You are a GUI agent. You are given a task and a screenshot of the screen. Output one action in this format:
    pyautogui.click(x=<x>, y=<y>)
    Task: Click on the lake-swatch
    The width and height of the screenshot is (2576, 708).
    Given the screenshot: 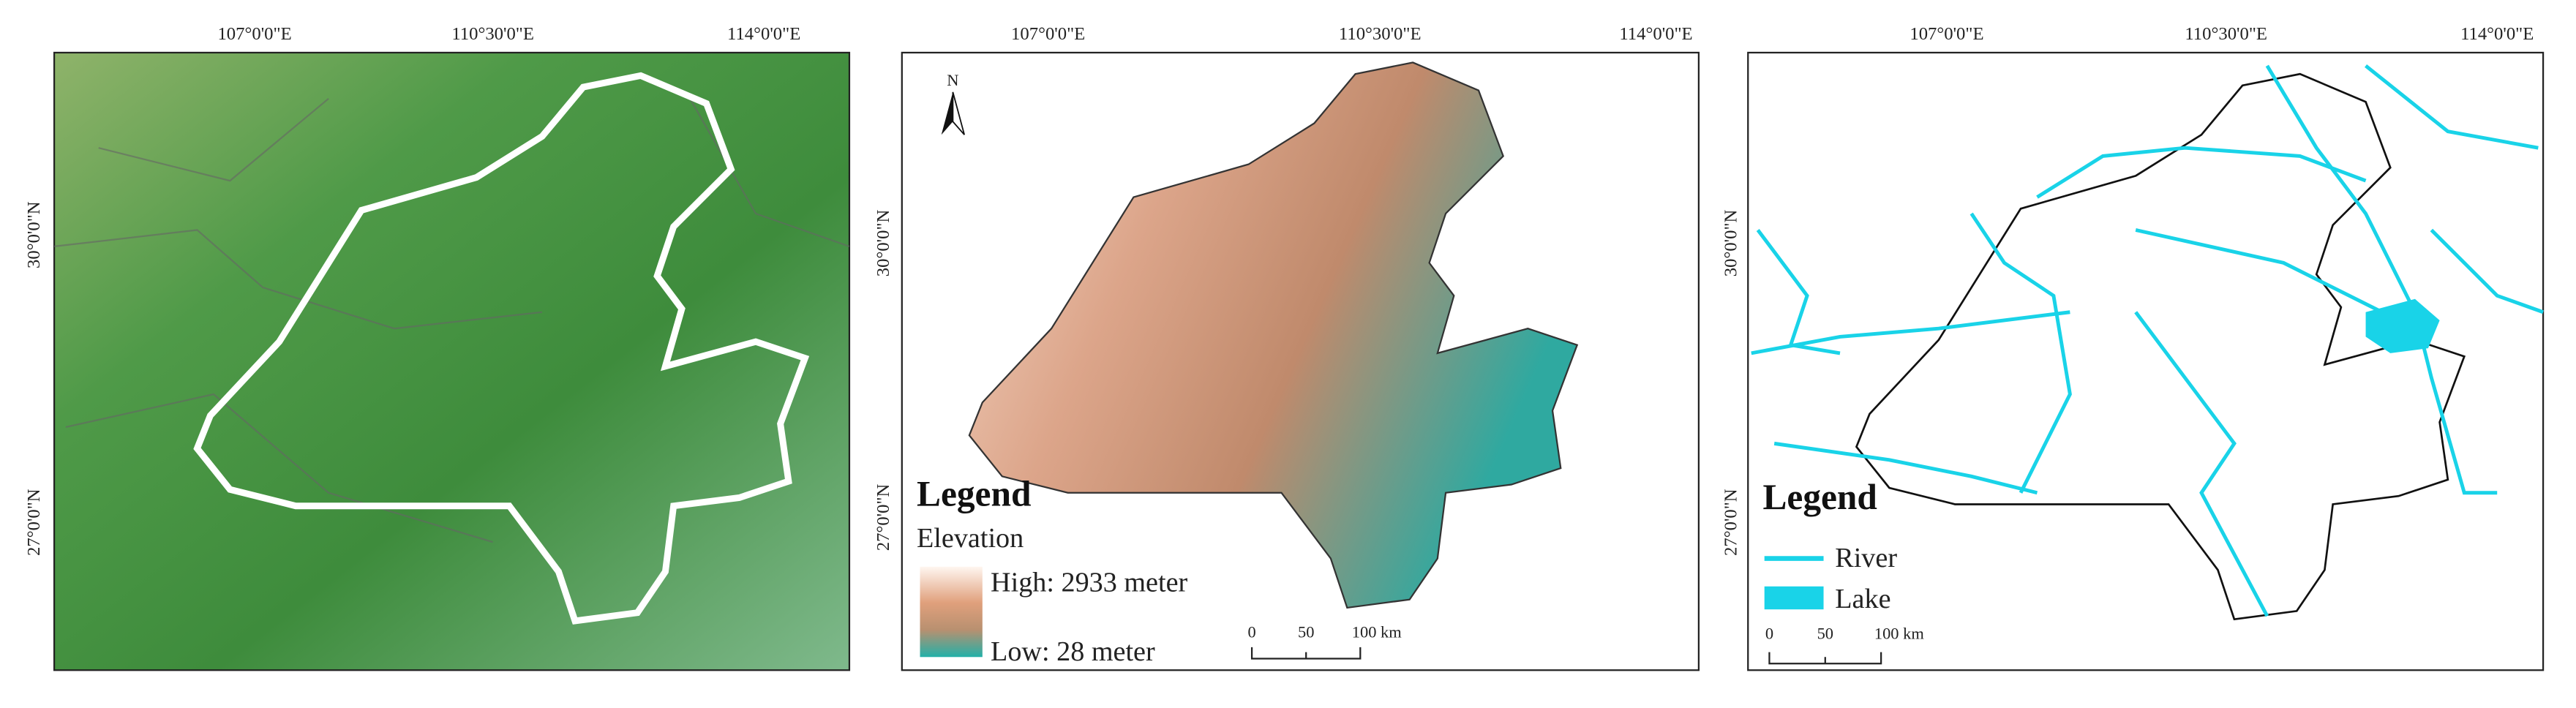 What is the action you would take?
    pyautogui.click(x=1794, y=598)
    